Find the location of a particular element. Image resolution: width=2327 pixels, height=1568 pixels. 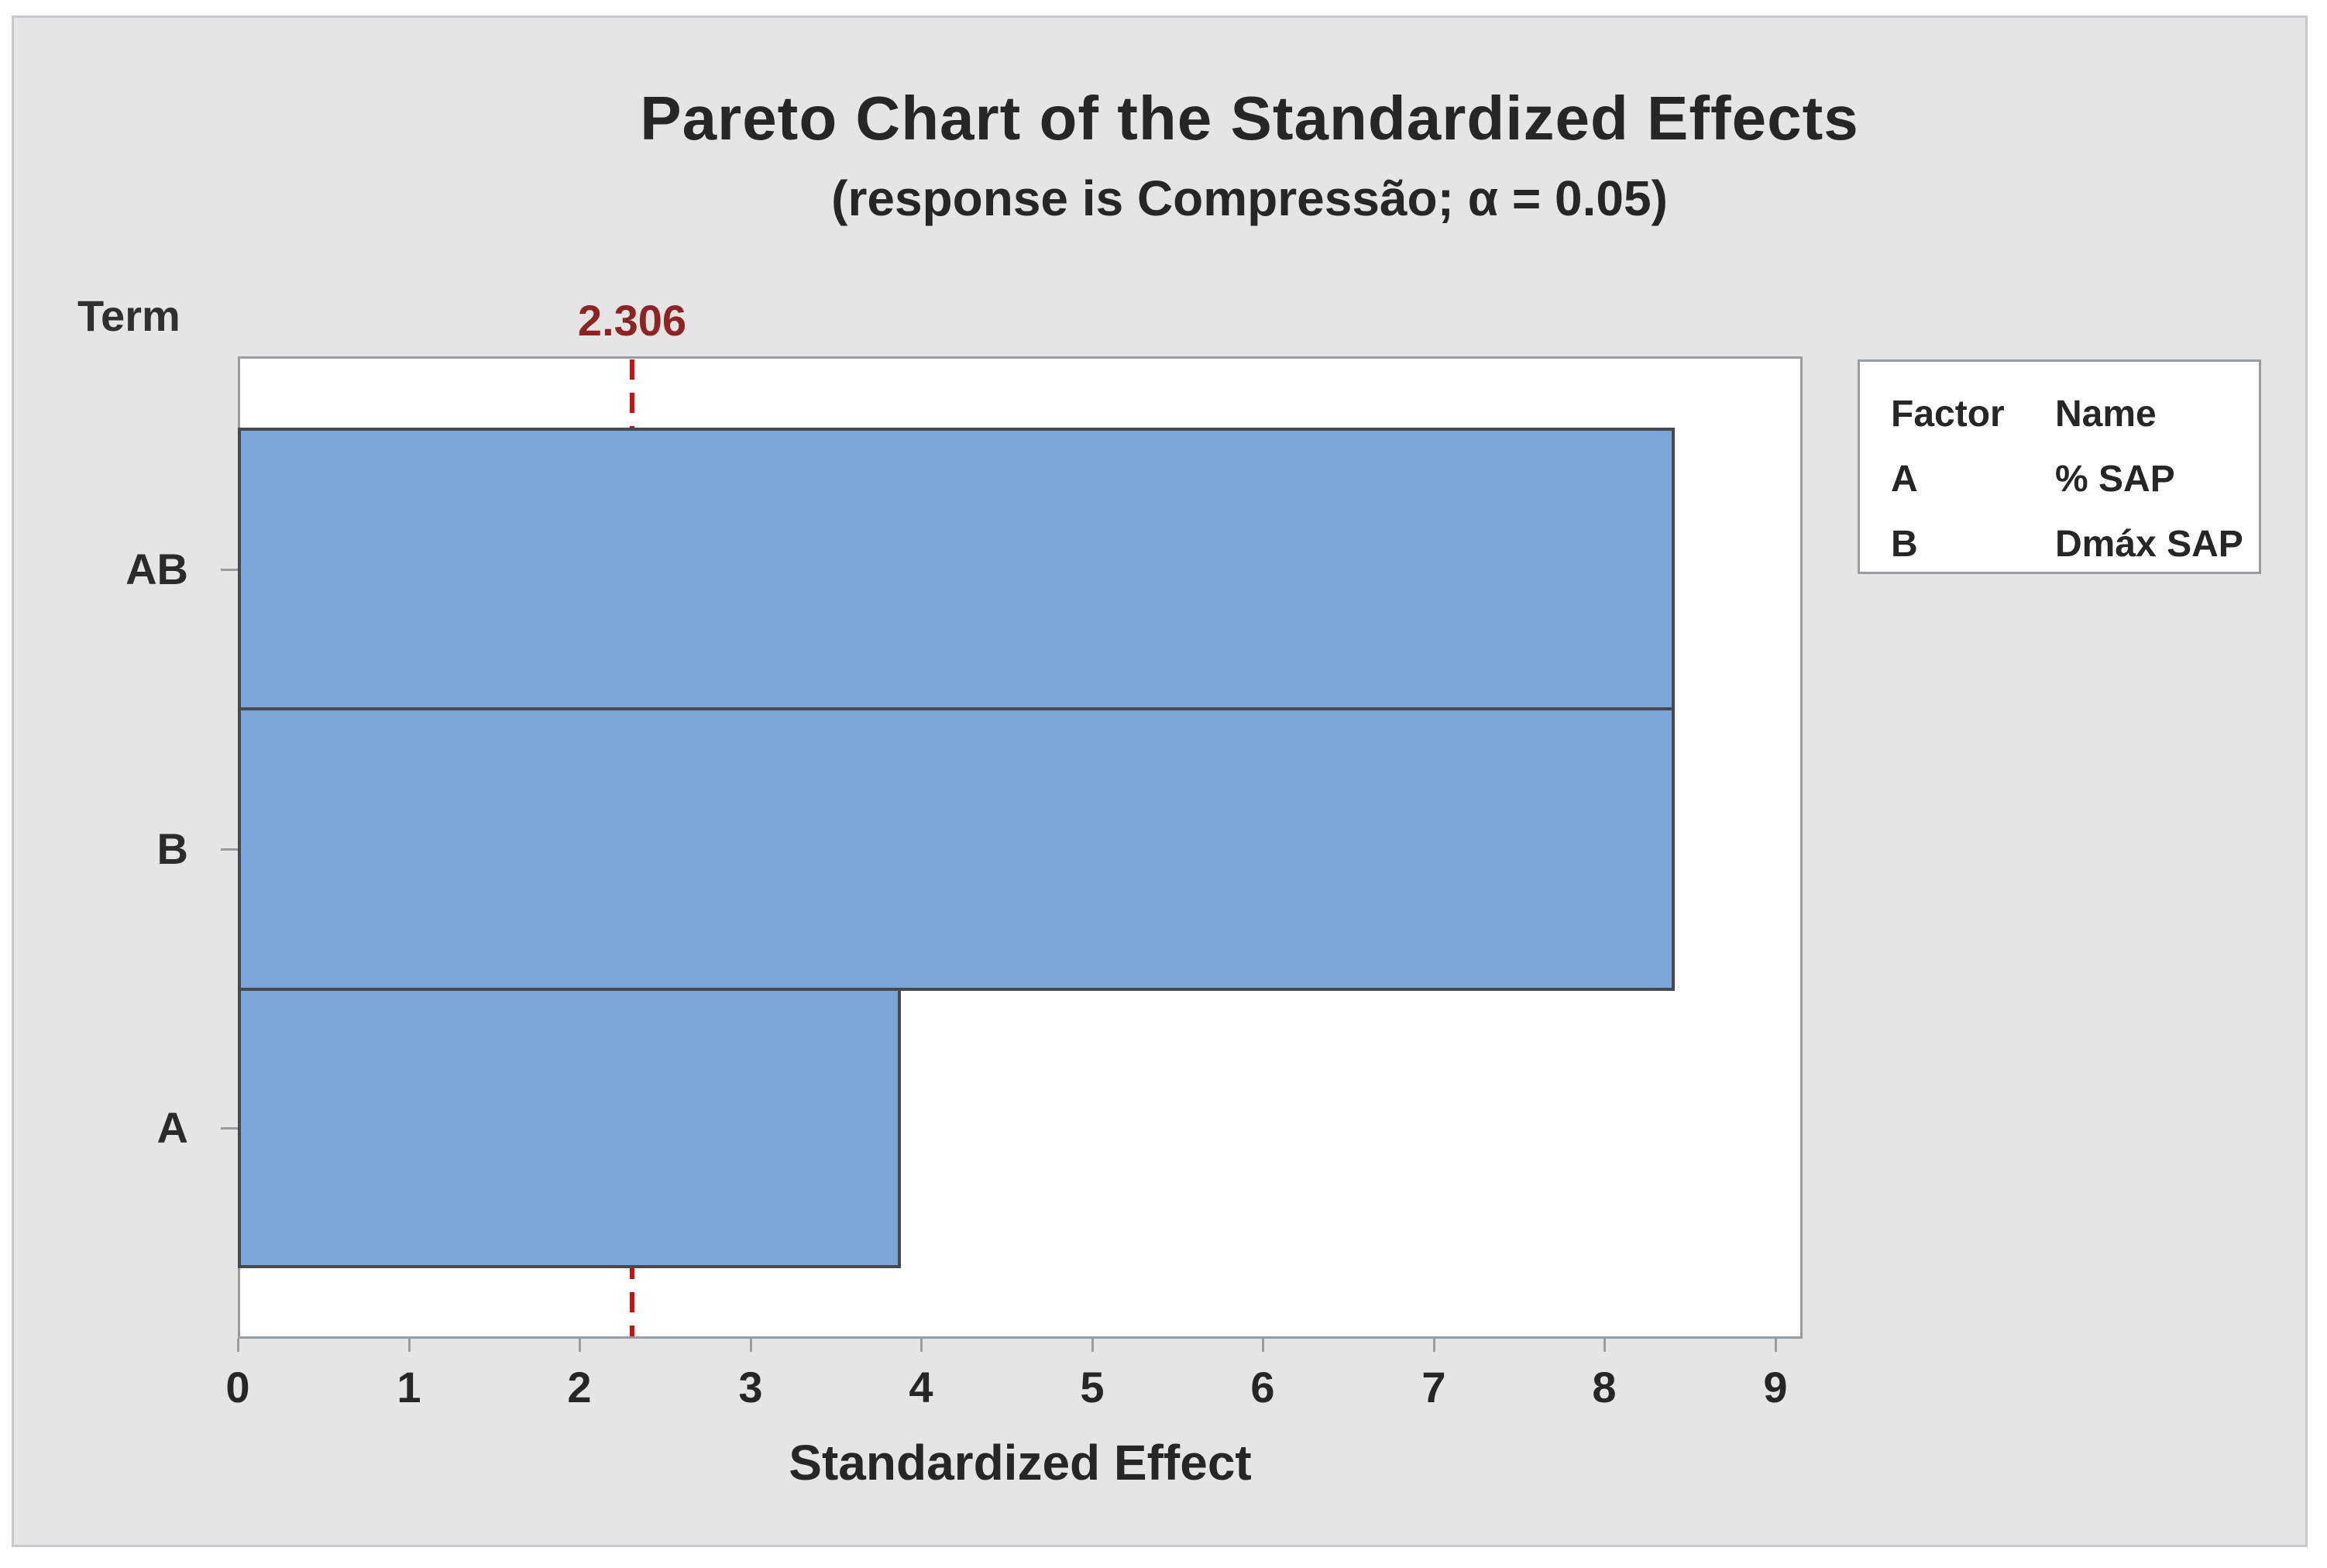

x-axis-title: Standardized Effect is located at coordinates (1021, 1463).